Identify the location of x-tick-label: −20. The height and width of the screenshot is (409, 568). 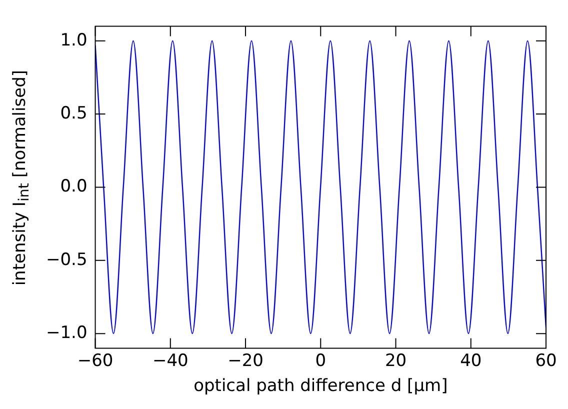
(246, 360).